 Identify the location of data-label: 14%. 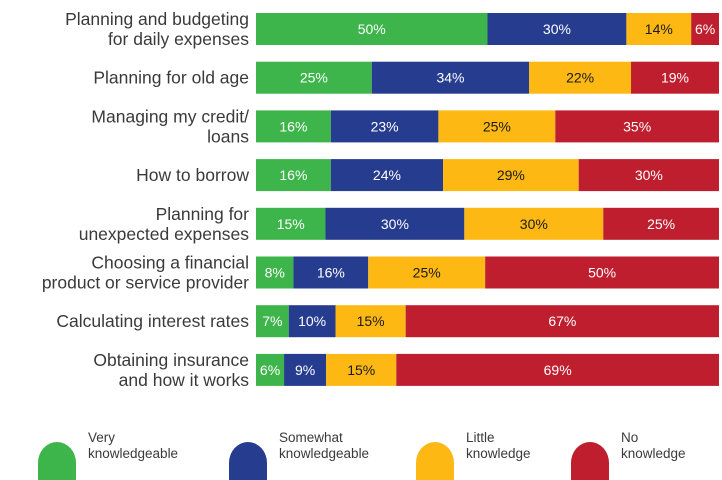
(659, 29).